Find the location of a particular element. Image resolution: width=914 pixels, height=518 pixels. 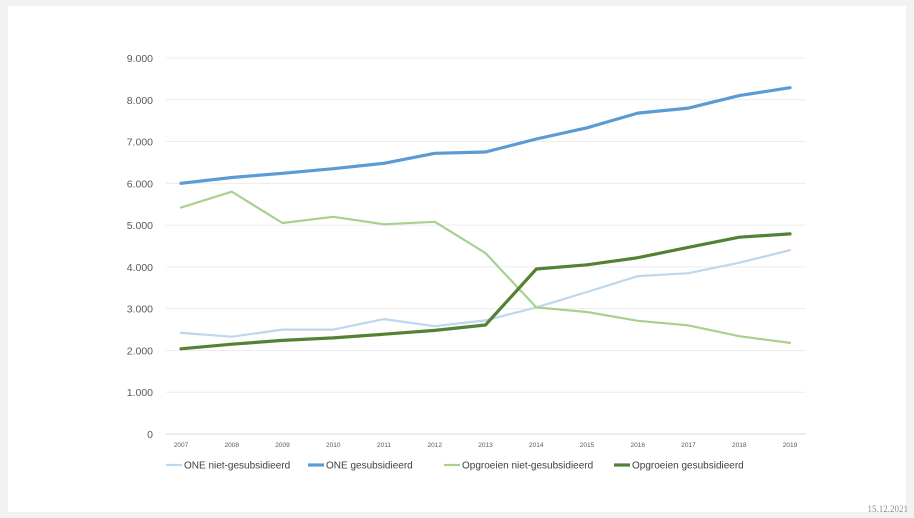

x-tick-label: 2010 is located at coordinates (333, 445).